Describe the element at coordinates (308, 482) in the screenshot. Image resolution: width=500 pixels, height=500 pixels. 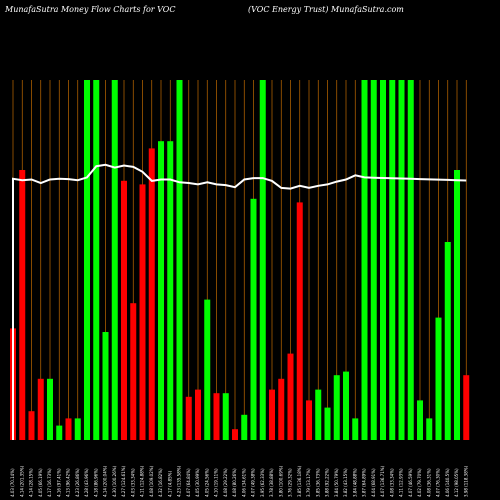
I see `tick-label: 3.79 (13.17%)` at that location.